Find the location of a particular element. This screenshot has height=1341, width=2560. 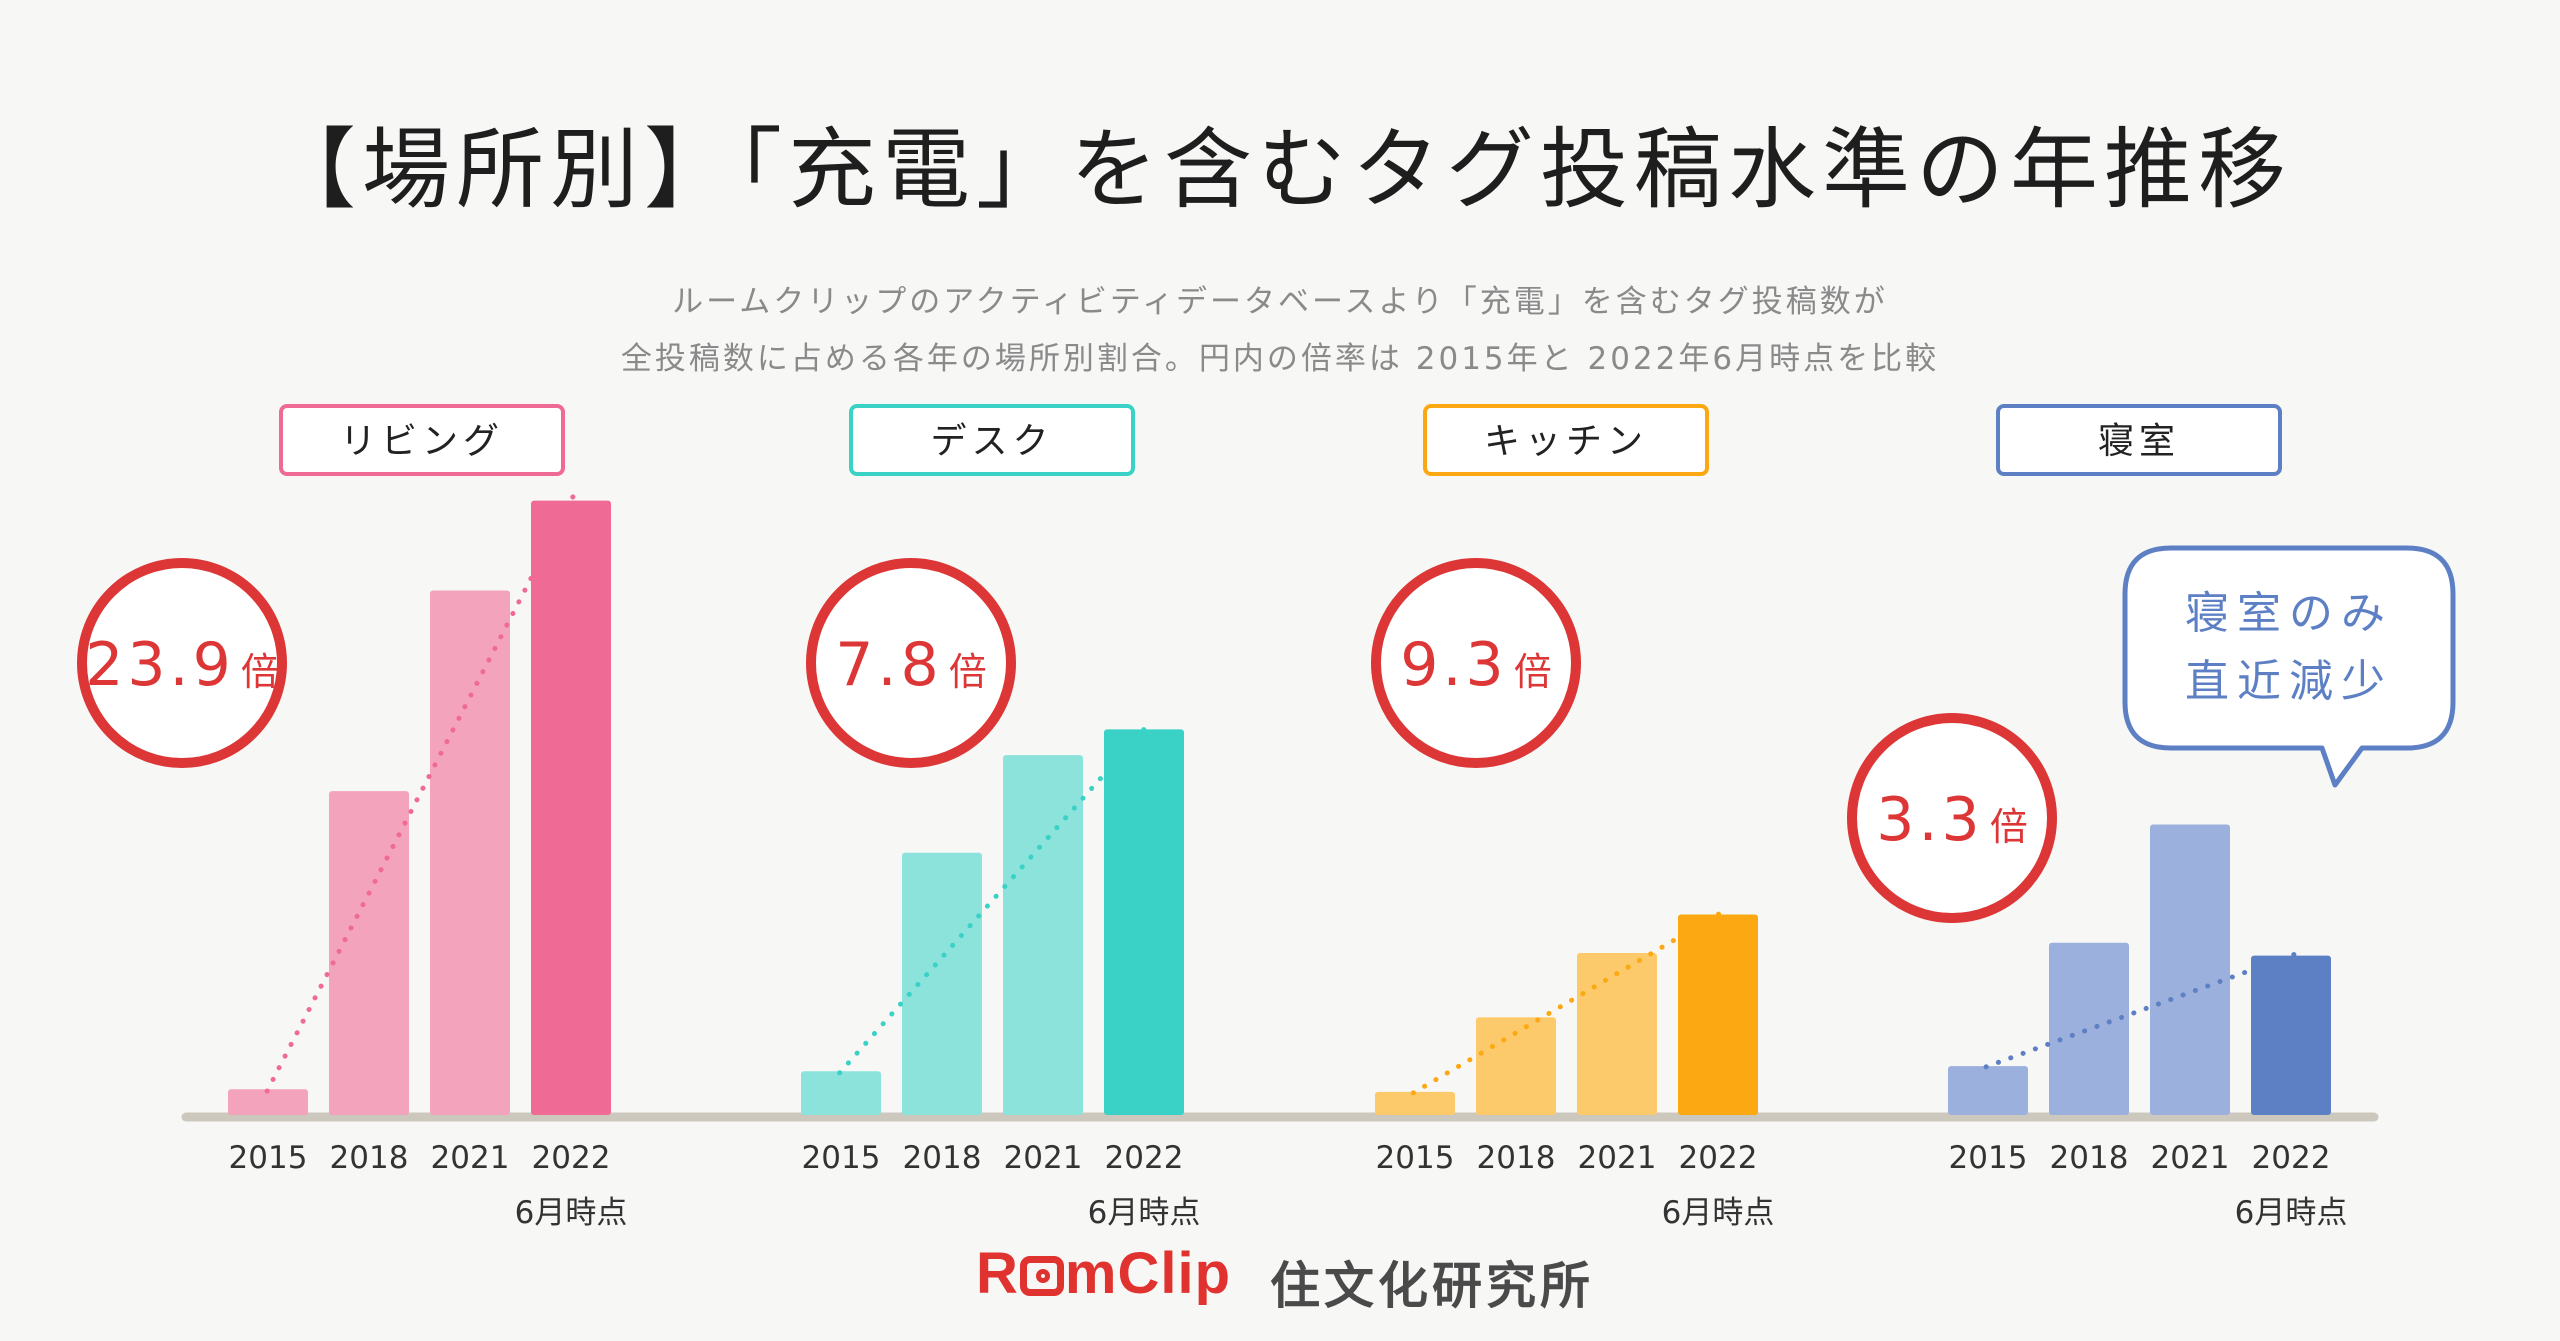

ratio-circle-kitchen is located at coordinates (1476, 663).